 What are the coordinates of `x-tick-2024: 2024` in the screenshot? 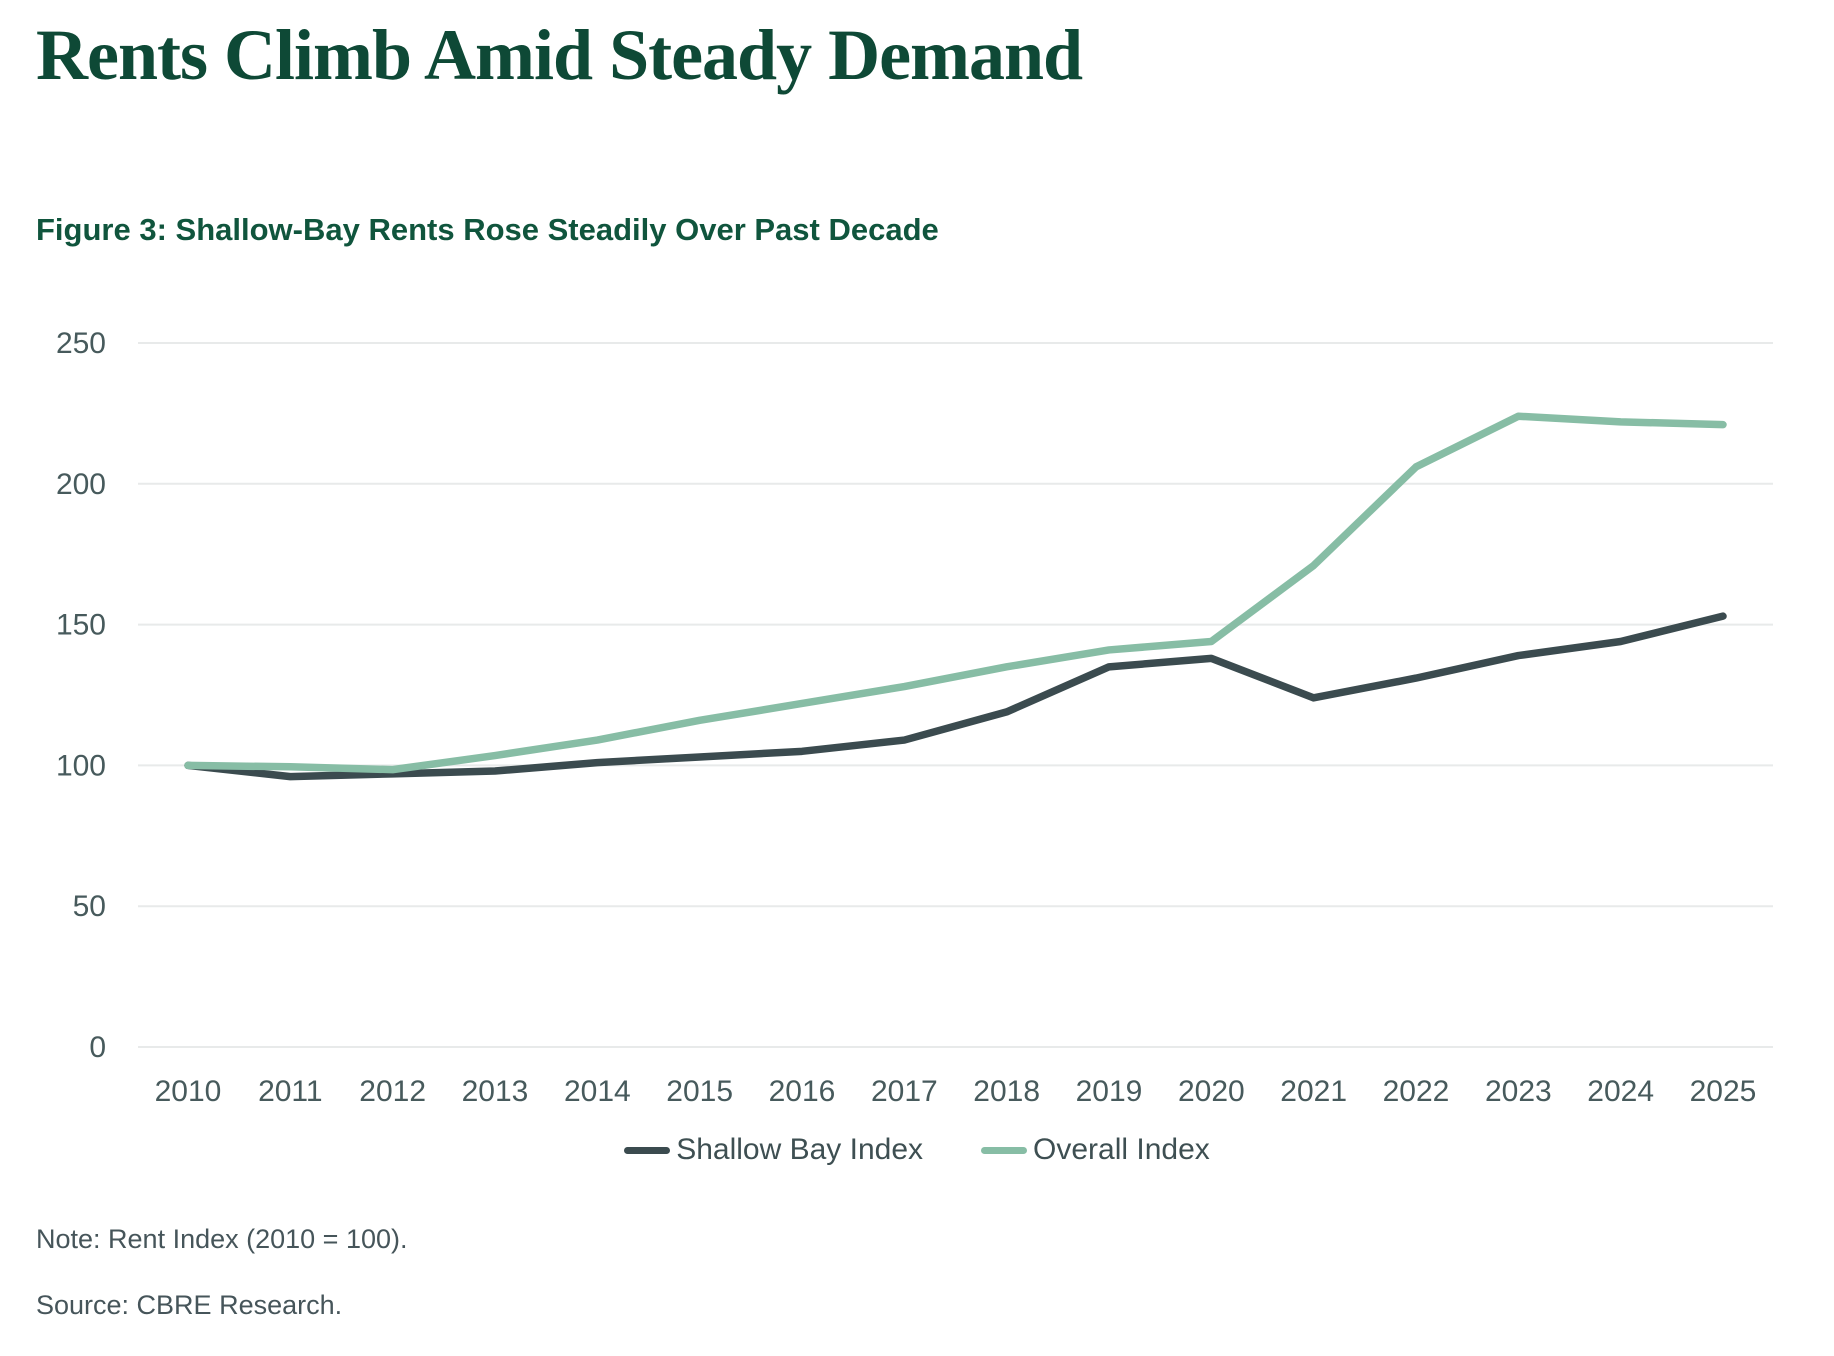 It's located at (1620, 1091).